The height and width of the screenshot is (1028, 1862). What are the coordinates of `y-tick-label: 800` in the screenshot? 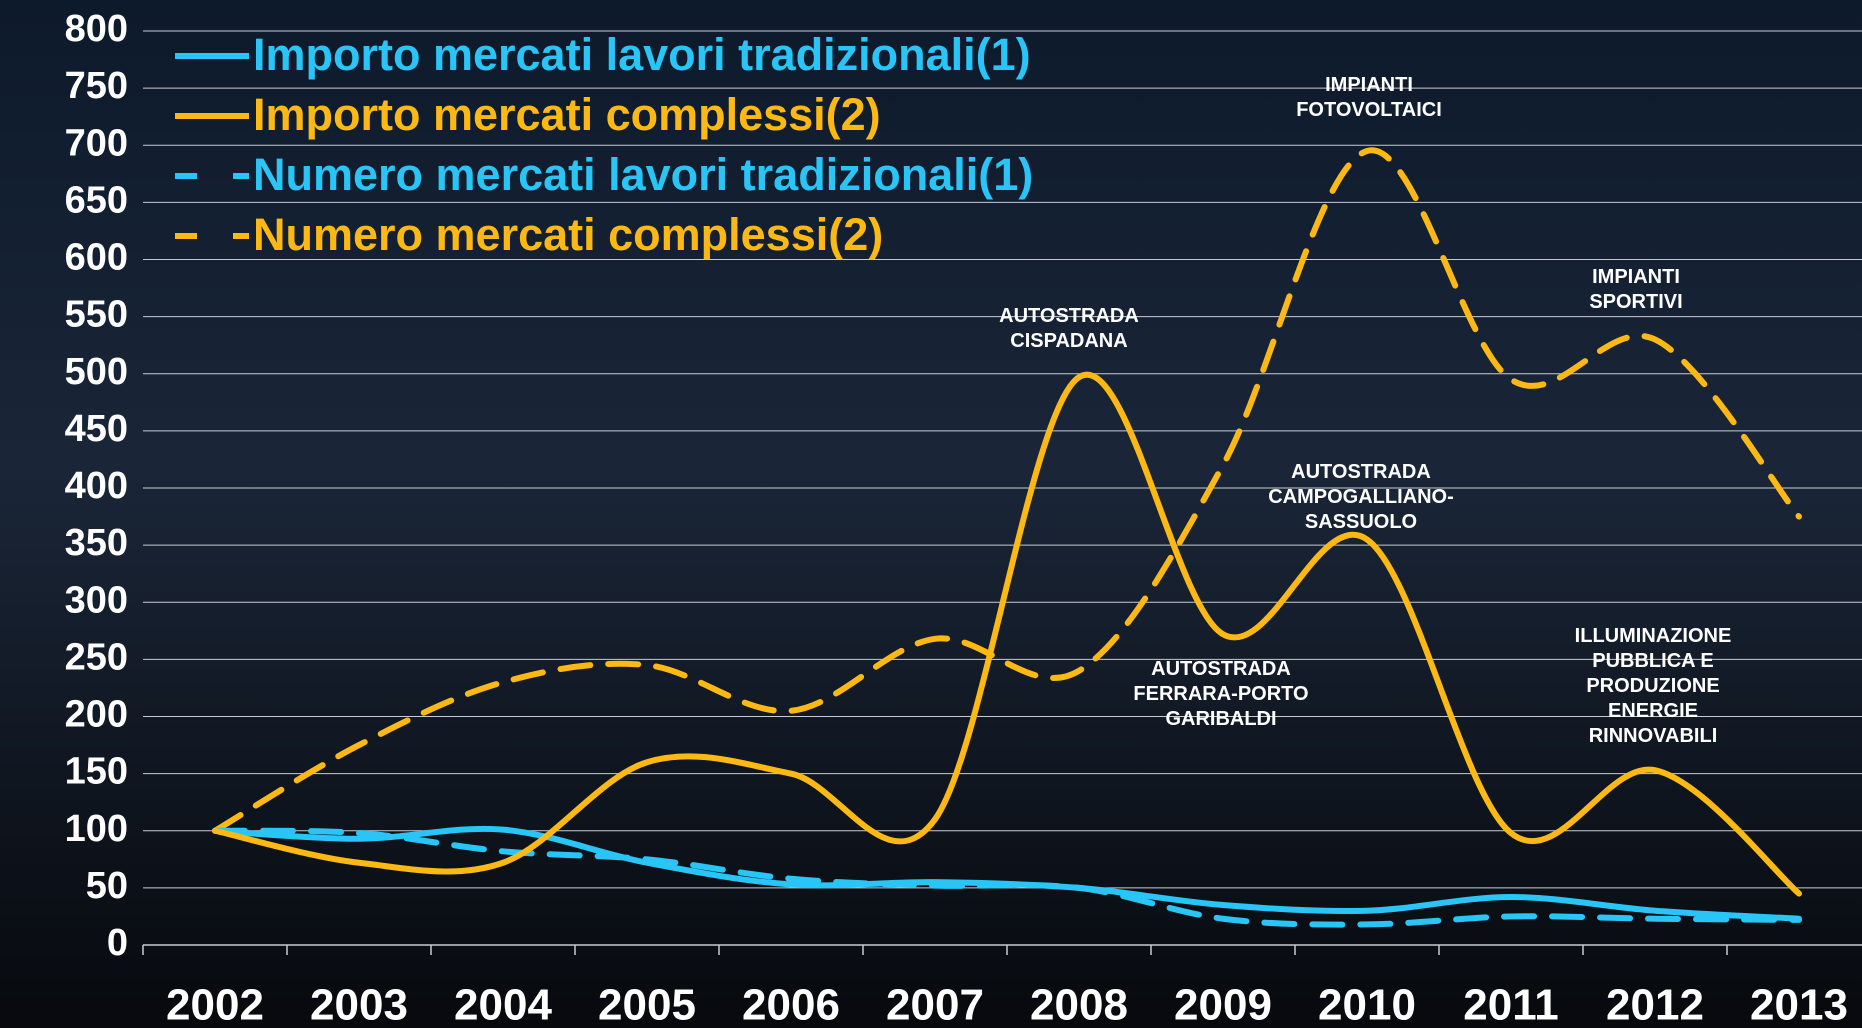 It's located at (96, 29).